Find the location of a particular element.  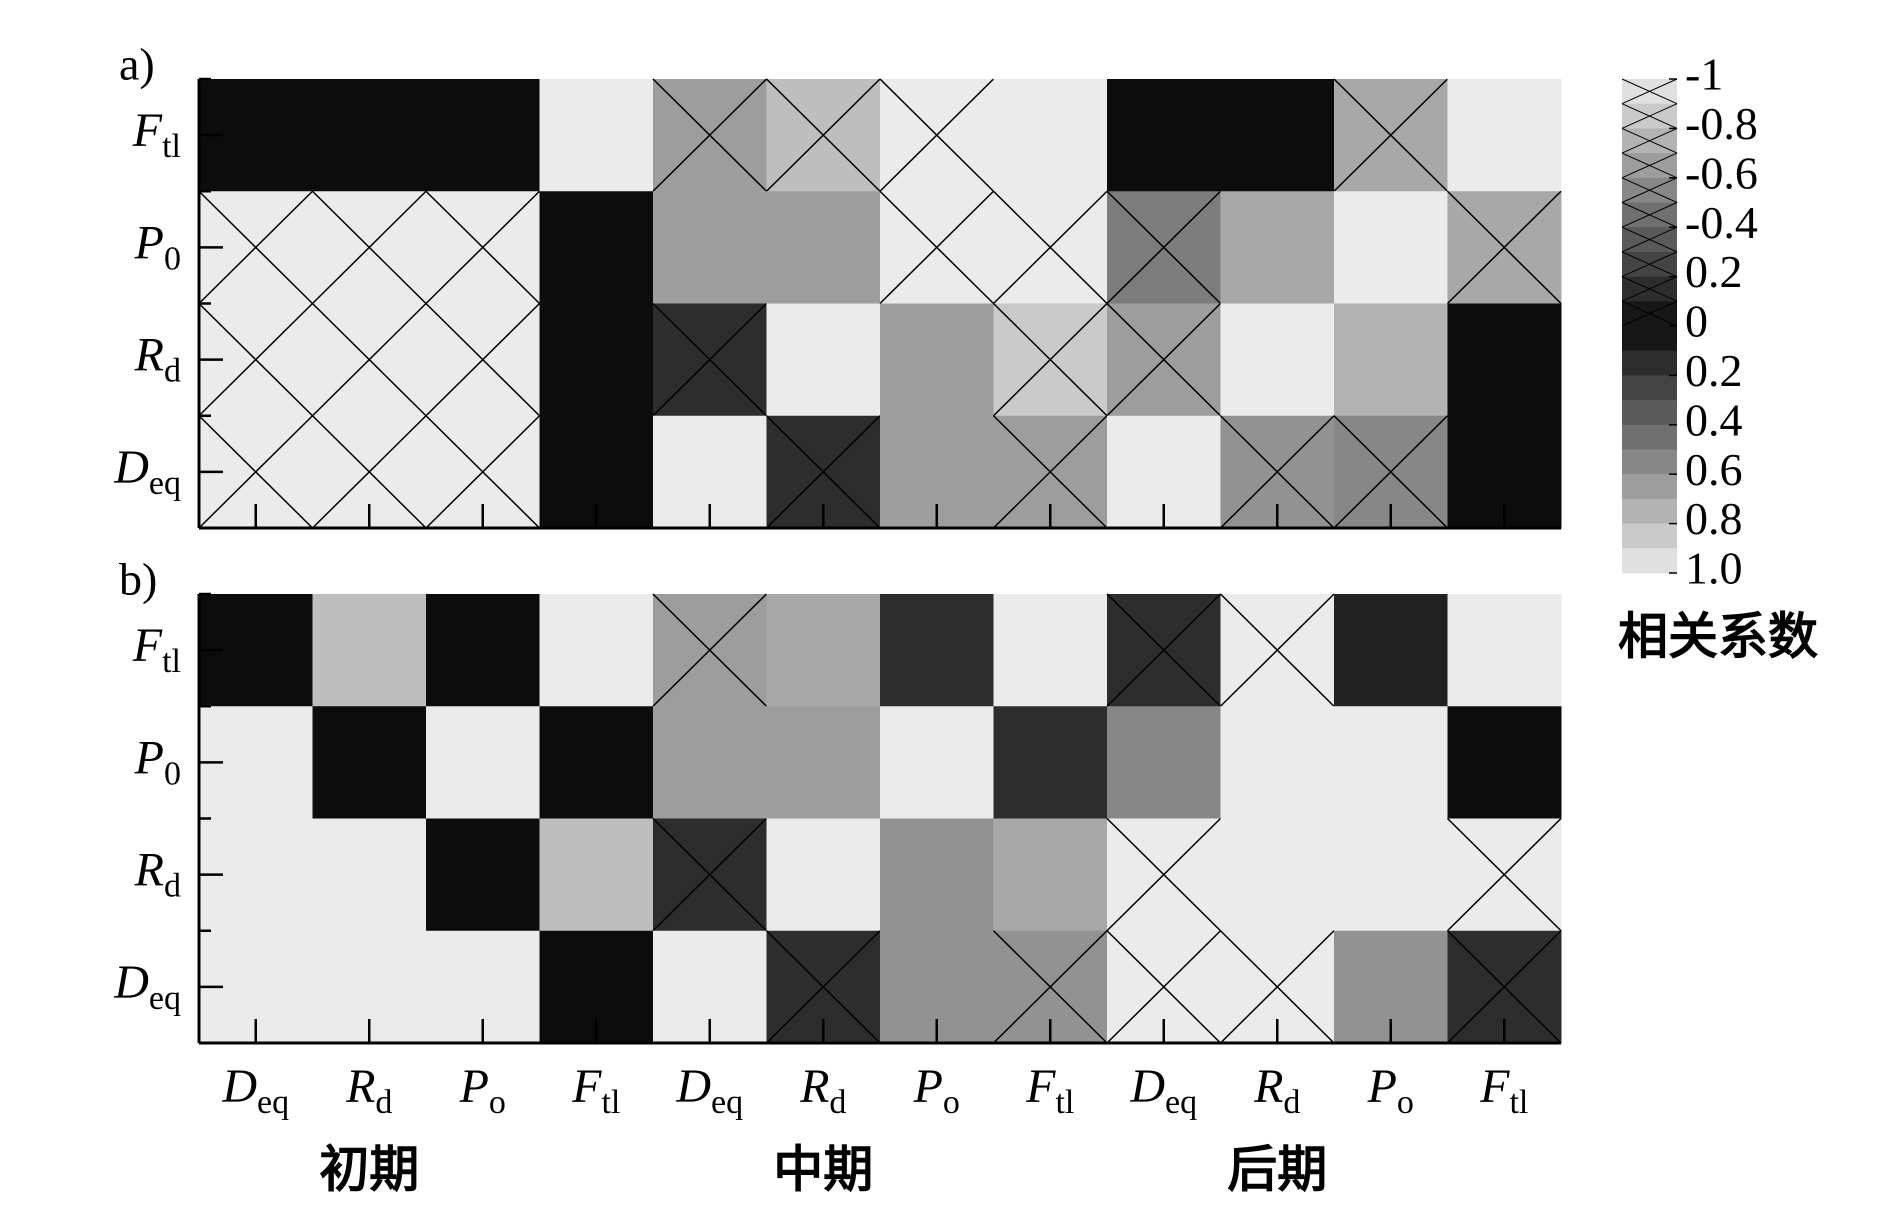

x-tick-label: Po is located at coordinates (936, 1090).